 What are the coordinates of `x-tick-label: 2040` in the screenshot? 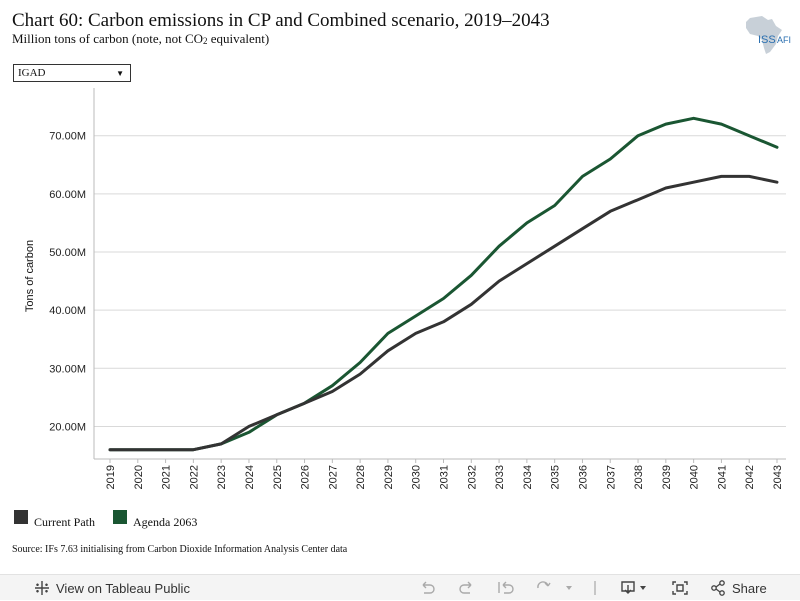 It's located at (695, 477).